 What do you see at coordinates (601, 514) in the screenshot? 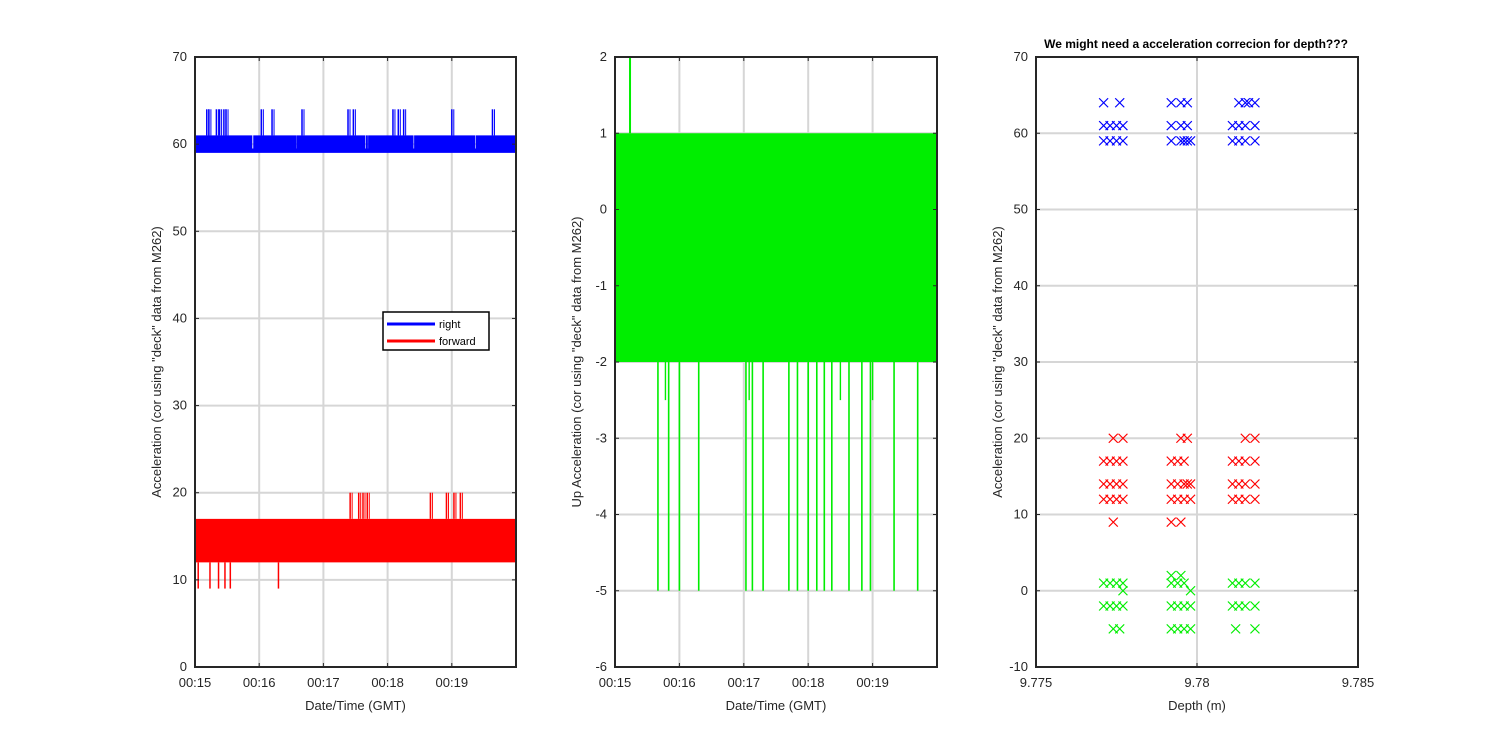
I see `y-tick-label: -4` at bounding box center [601, 514].